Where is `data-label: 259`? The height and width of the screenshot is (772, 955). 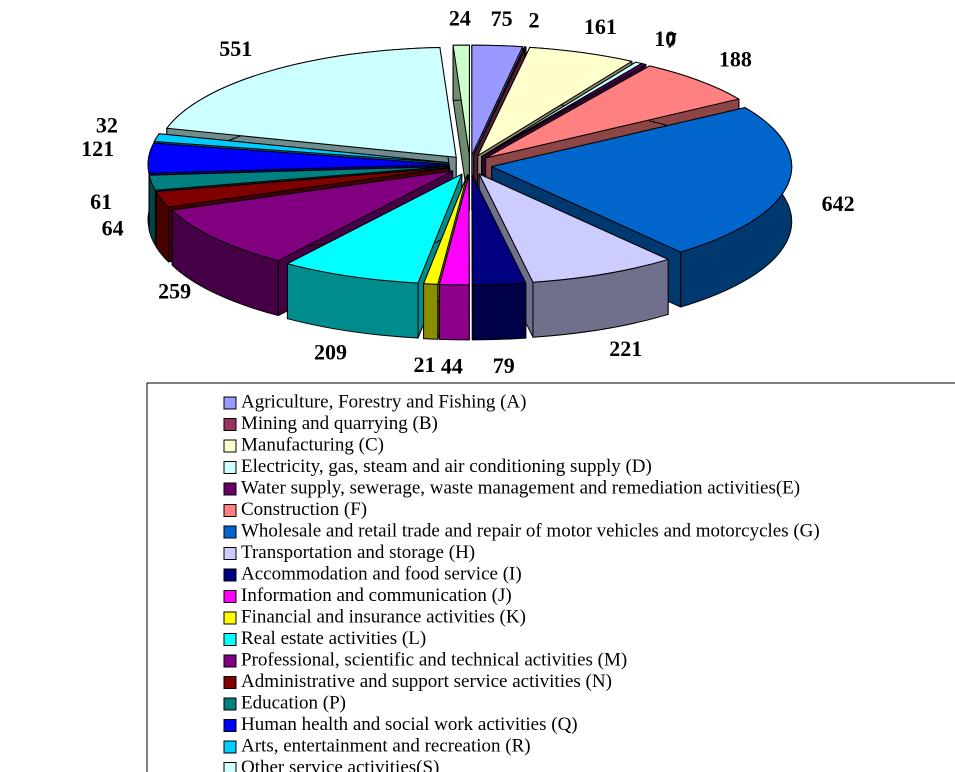 data-label: 259 is located at coordinates (174, 290).